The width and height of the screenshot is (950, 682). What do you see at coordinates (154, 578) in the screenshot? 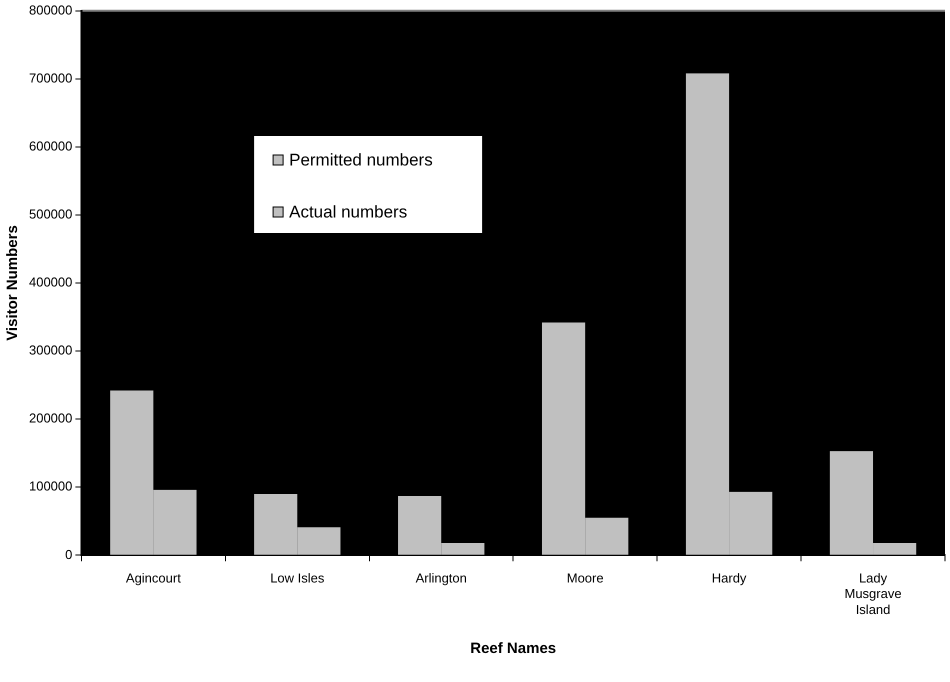
I see `x-tick-label: Agincourt` at bounding box center [154, 578].